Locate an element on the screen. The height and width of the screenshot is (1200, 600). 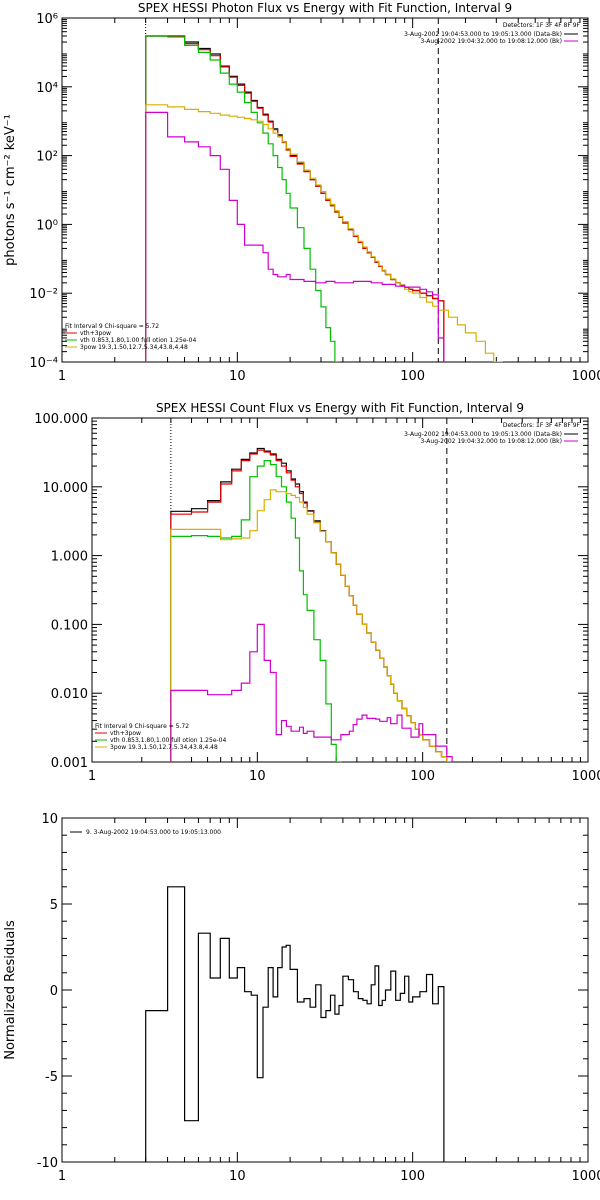
series-residuals is located at coordinates (295, 1024).